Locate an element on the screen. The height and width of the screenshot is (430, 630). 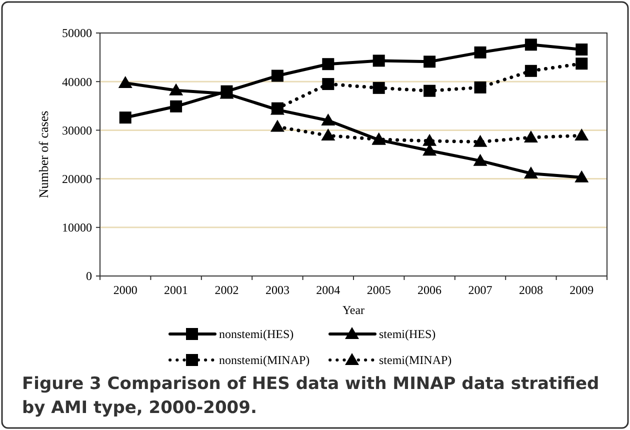
legend-label: nonstemi(MINAP) is located at coordinates (264, 360).